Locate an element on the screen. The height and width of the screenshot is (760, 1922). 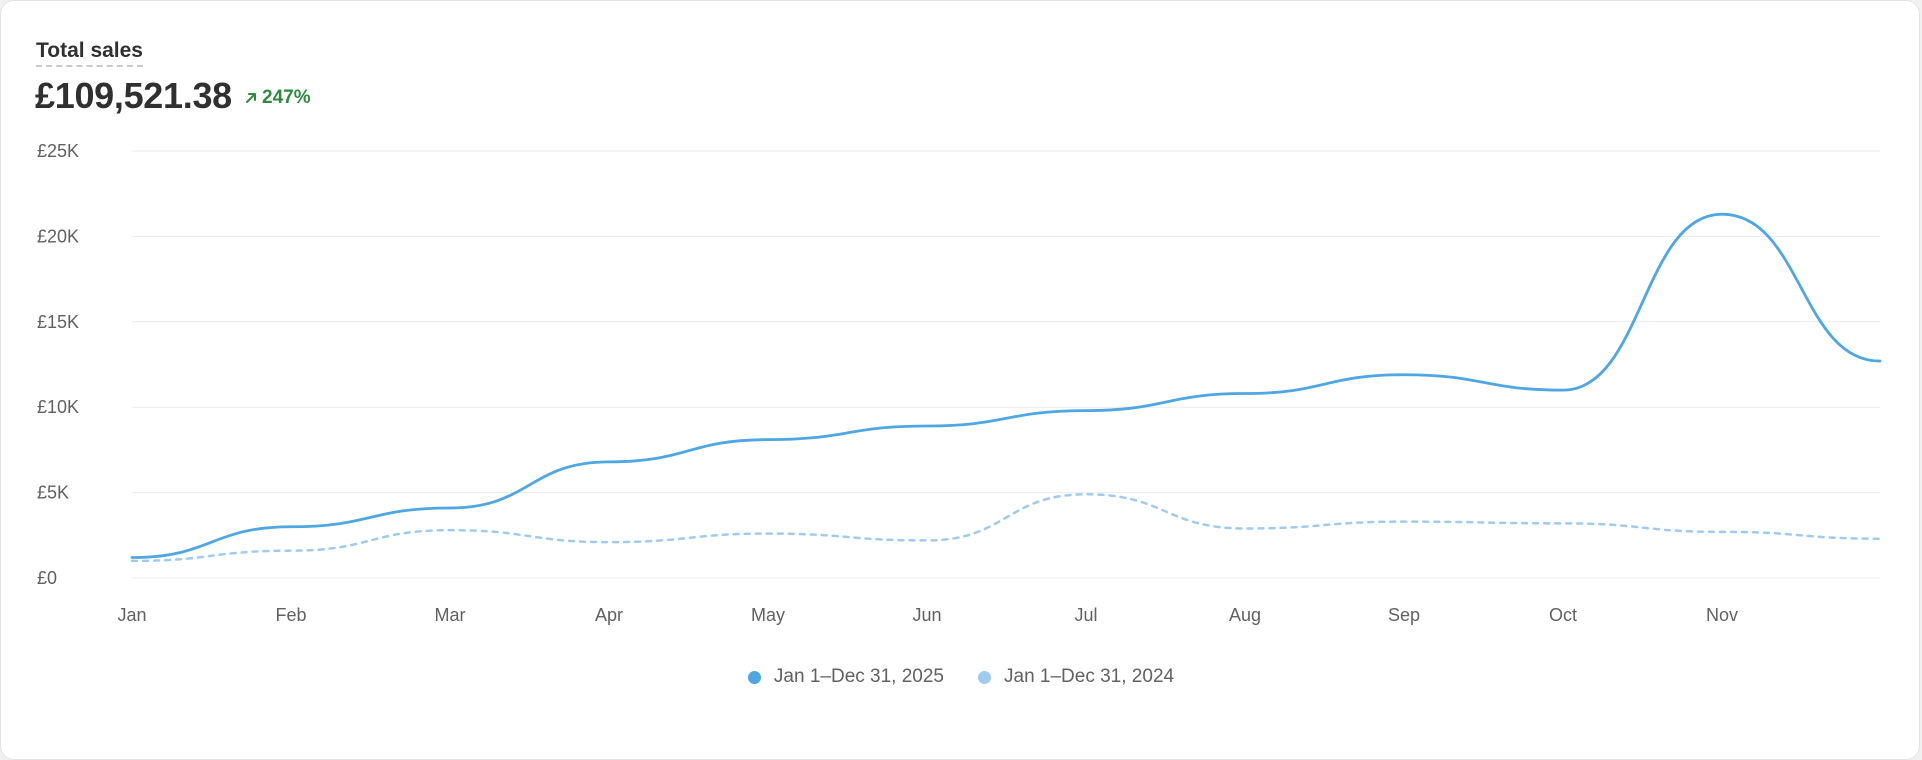
legend-dot-current is located at coordinates (754, 677).